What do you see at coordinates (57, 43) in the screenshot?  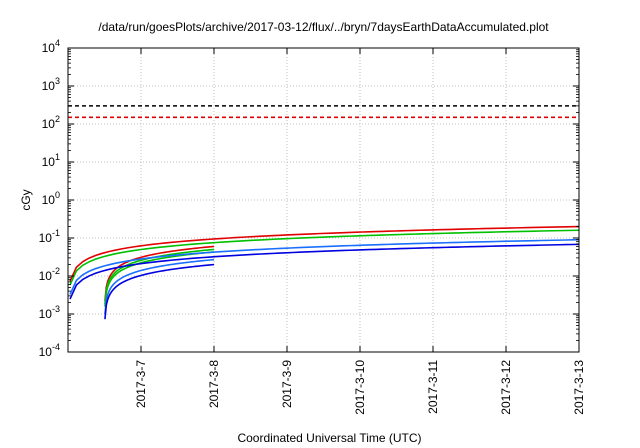 I see `y-tick-label-exponent: 4` at bounding box center [57, 43].